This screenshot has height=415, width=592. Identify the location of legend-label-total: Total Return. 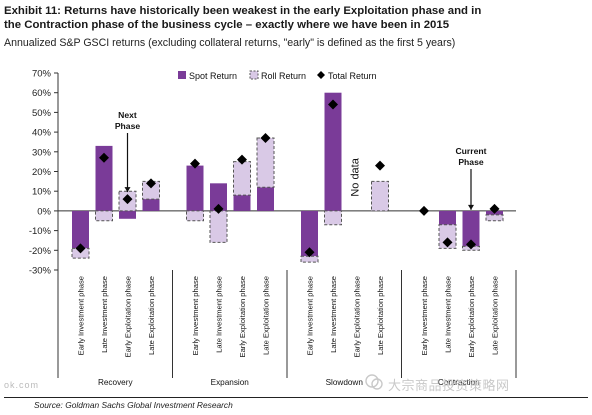
(352, 76).